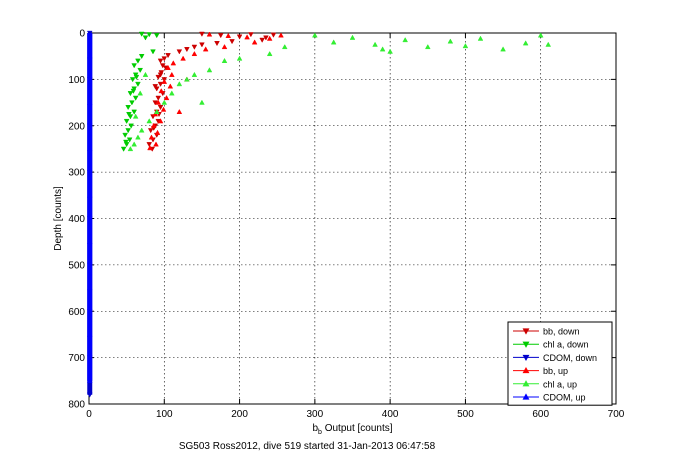 This screenshot has width=681, height=454. Describe the element at coordinates (89, 414) in the screenshot. I see `x-tick-label: 0` at that location.